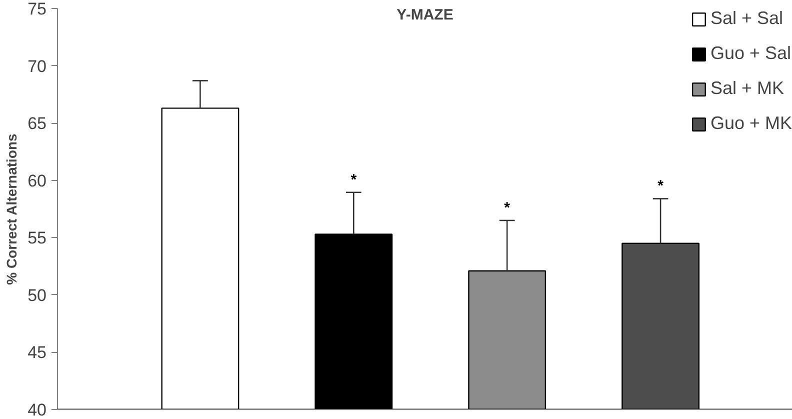 This screenshot has height=419, width=792. What do you see at coordinates (425, 15) in the screenshot?
I see `chart-title: Y-MAZE` at bounding box center [425, 15].